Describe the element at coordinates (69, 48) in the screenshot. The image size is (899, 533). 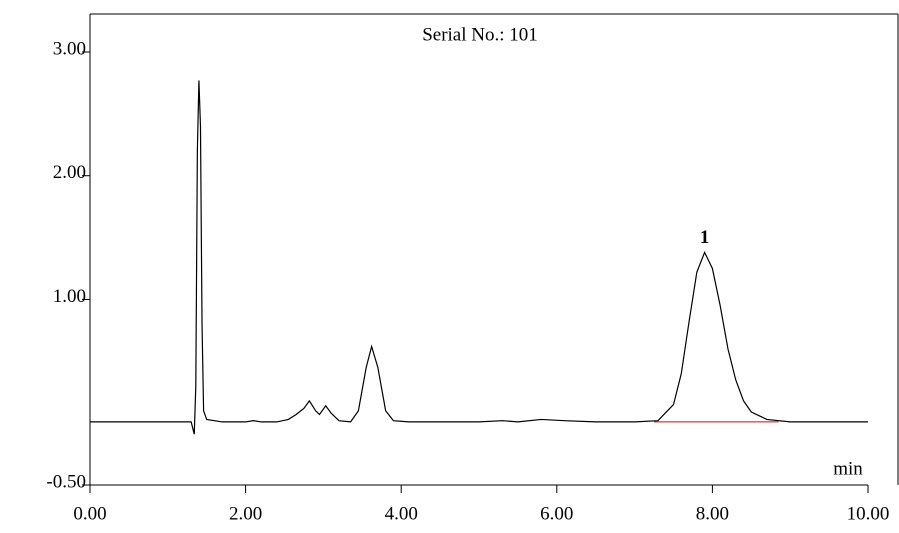
I see `y-tick-label: 3.00` at that location.